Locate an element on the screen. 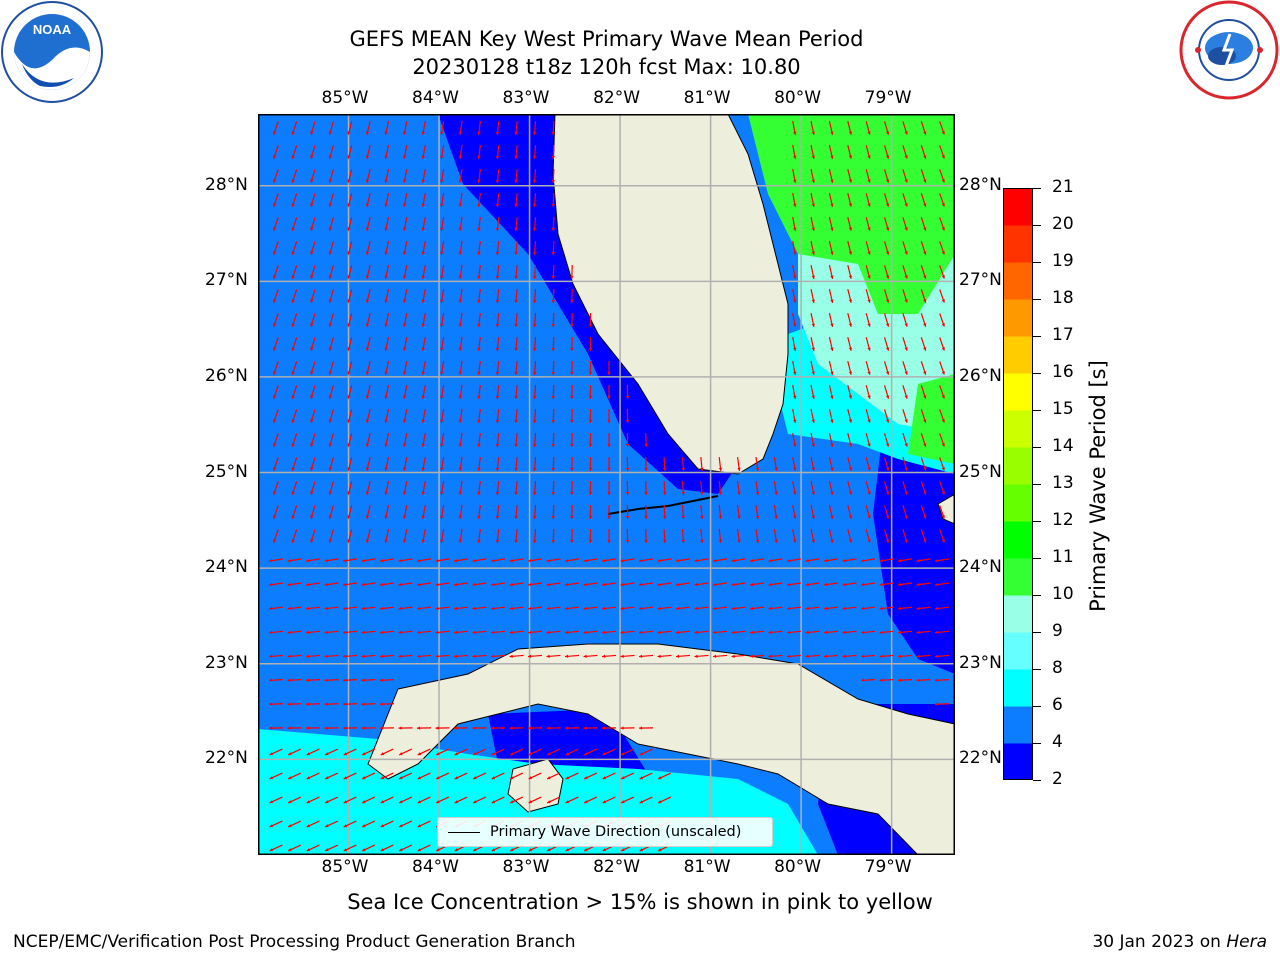 The width and height of the screenshot is (1280, 960). colorbar-tick-label: 2 is located at coordinates (1057, 779).